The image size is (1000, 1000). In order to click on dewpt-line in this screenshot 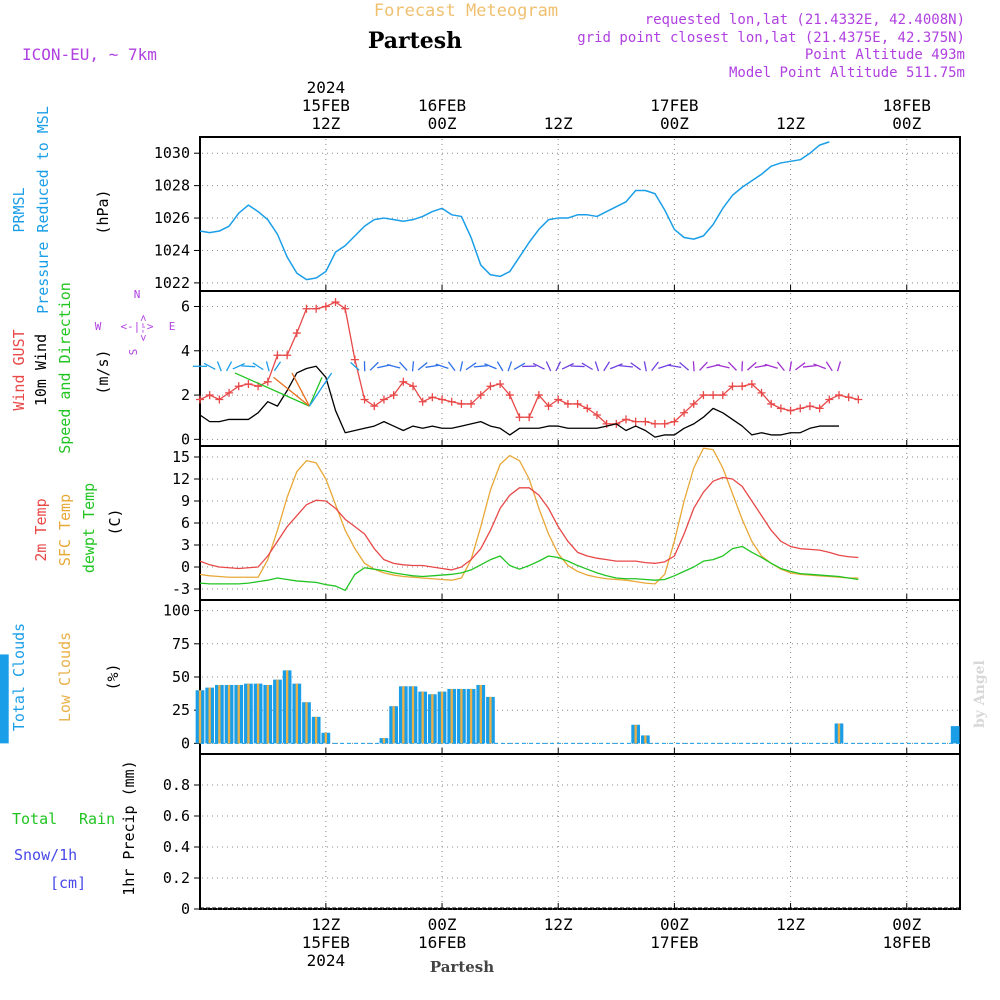, I will do `click(529, 568)`.